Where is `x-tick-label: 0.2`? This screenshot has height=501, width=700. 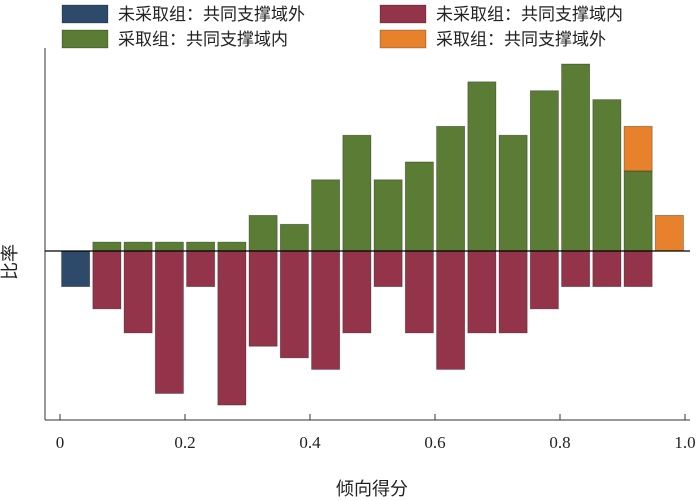
x-tick-label: 0.2 is located at coordinates (184, 442).